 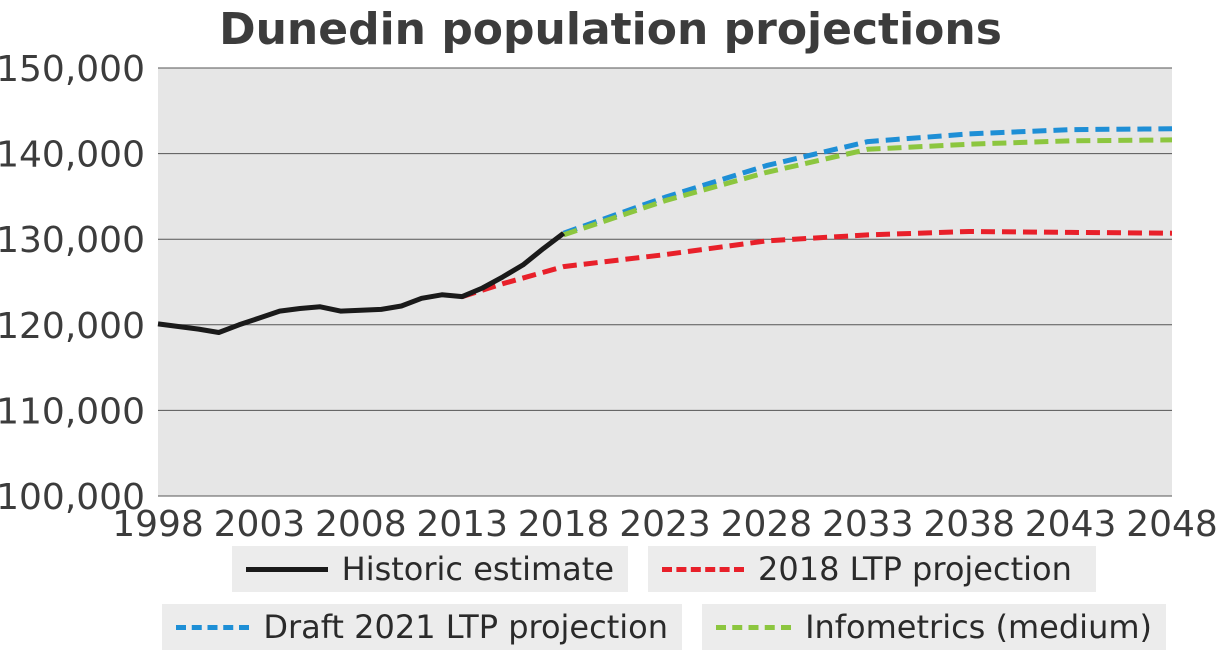 I want to click on x-tick-label: 1998, so click(x=158, y=524).